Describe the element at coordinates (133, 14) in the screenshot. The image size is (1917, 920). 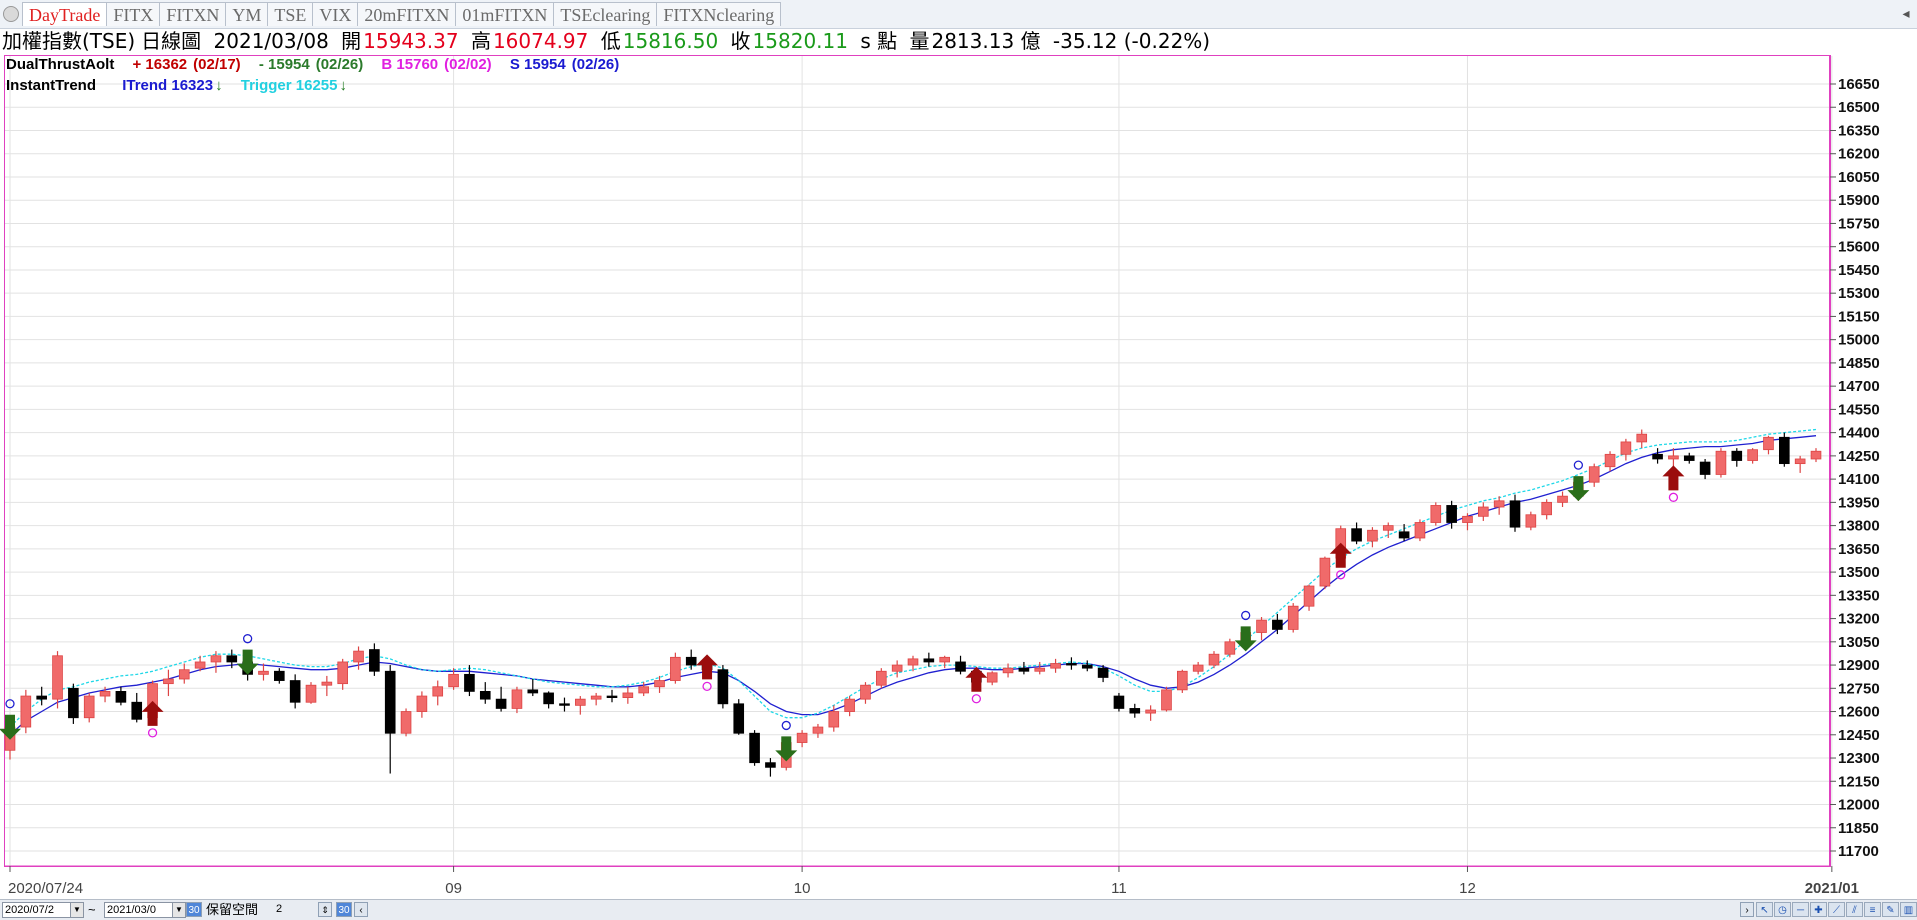
I see `tab-fitx: FITX` at that location.